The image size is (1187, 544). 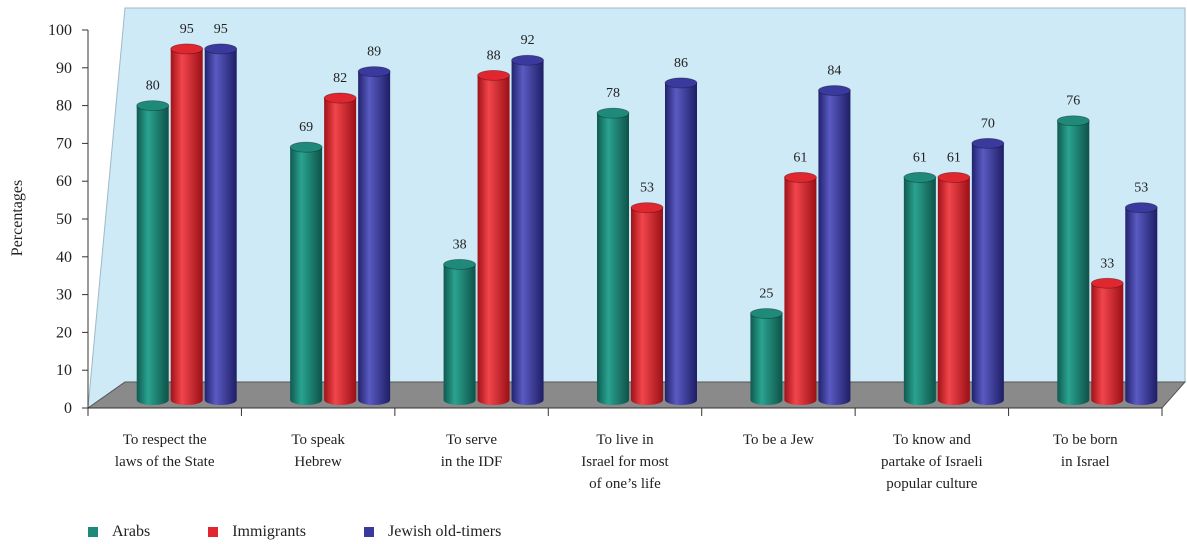 What do you see at coordinates (64, 181) in the screenshot?
I see `y-tick-label: 60` at bounding box center [64, 181].